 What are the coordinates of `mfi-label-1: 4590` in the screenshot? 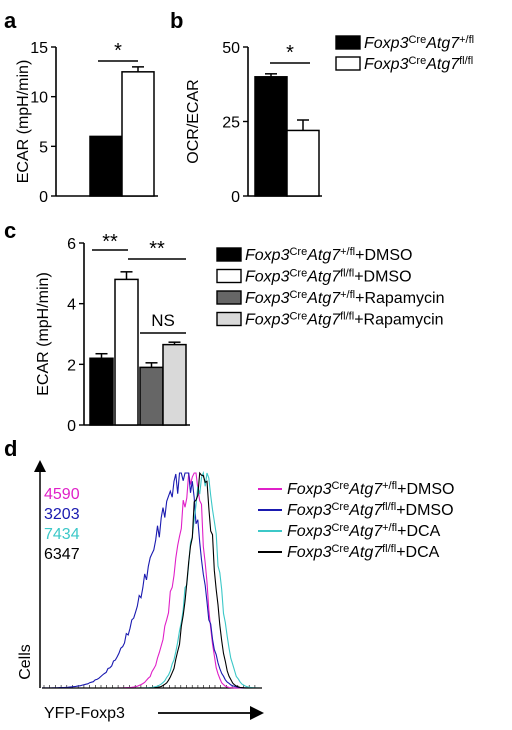 It's located at (62, 494).